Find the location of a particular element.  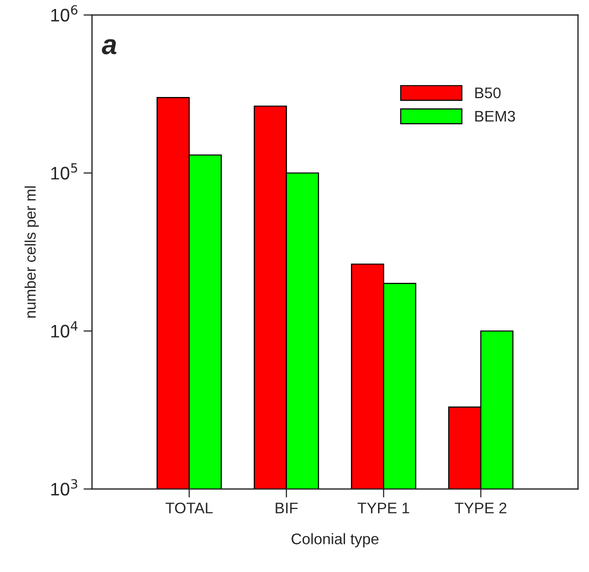

x-tick-label: TYPE 1 is located at coordinates (384, 508).